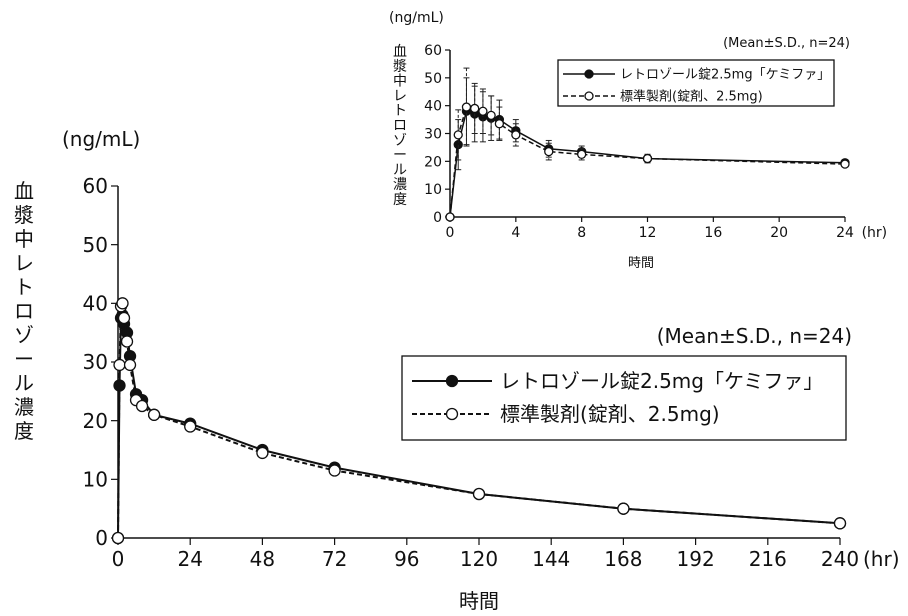 This screenshot has height=616, width=908. I want to click on x-tick-label: 48, so click(262, 559).